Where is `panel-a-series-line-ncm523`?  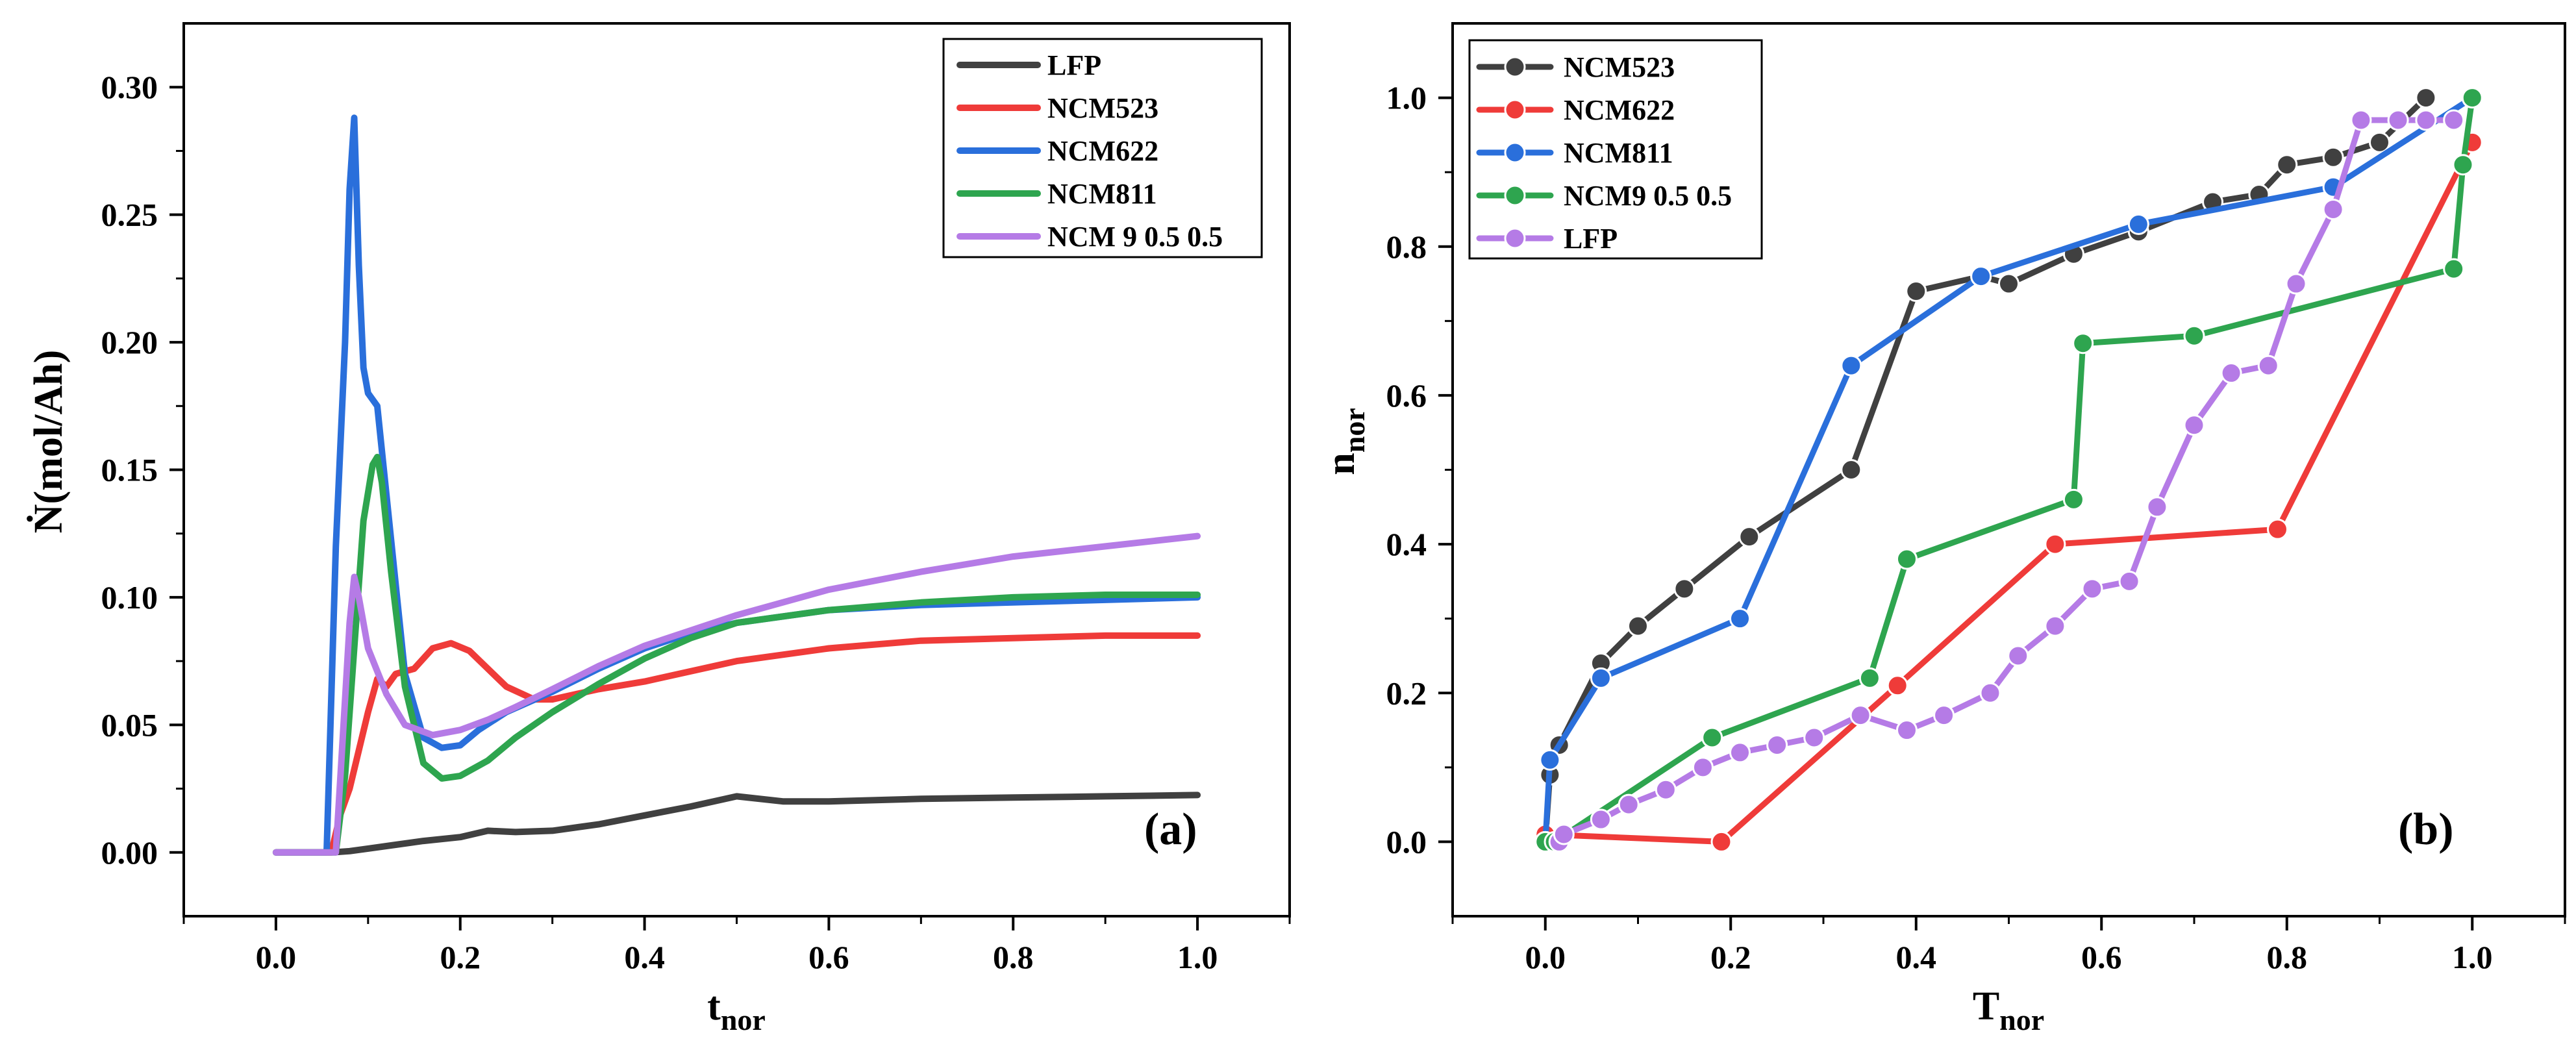 panel-a-series-line-ncm523 is located at coordinates (736, 744).